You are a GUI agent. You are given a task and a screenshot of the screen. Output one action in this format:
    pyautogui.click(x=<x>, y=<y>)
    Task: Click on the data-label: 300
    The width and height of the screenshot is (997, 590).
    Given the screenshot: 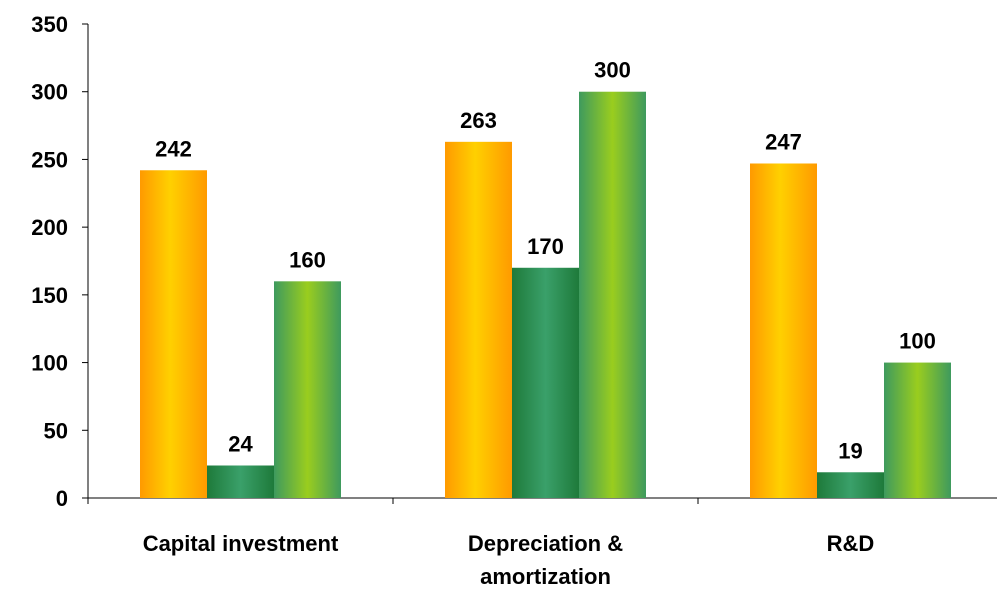 What is the action you would take?
    pyautogui.click(x=612, y=70)
    